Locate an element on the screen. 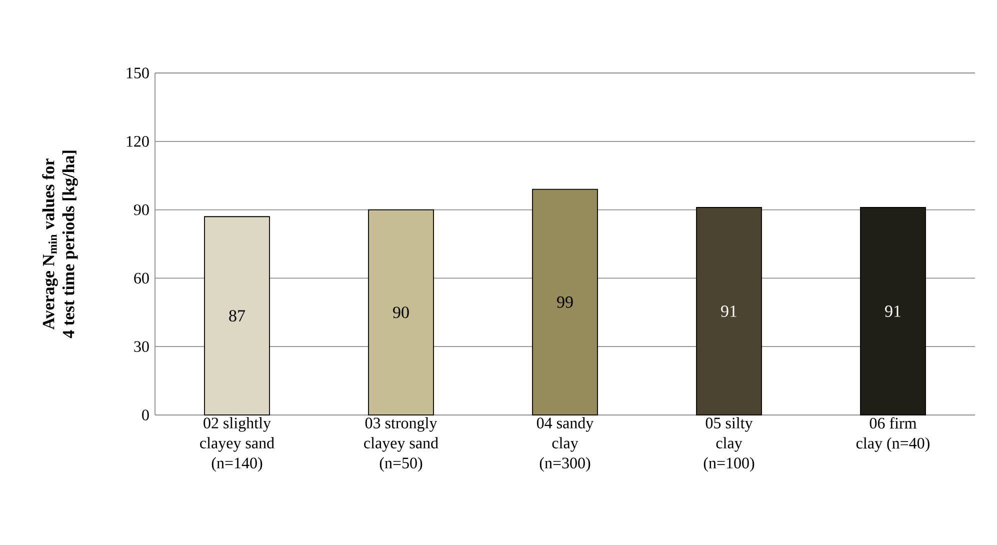 The image size is (997, 545). x-tick-label: 04 sandy clay (n=300) is located at coordinates (565, 444).